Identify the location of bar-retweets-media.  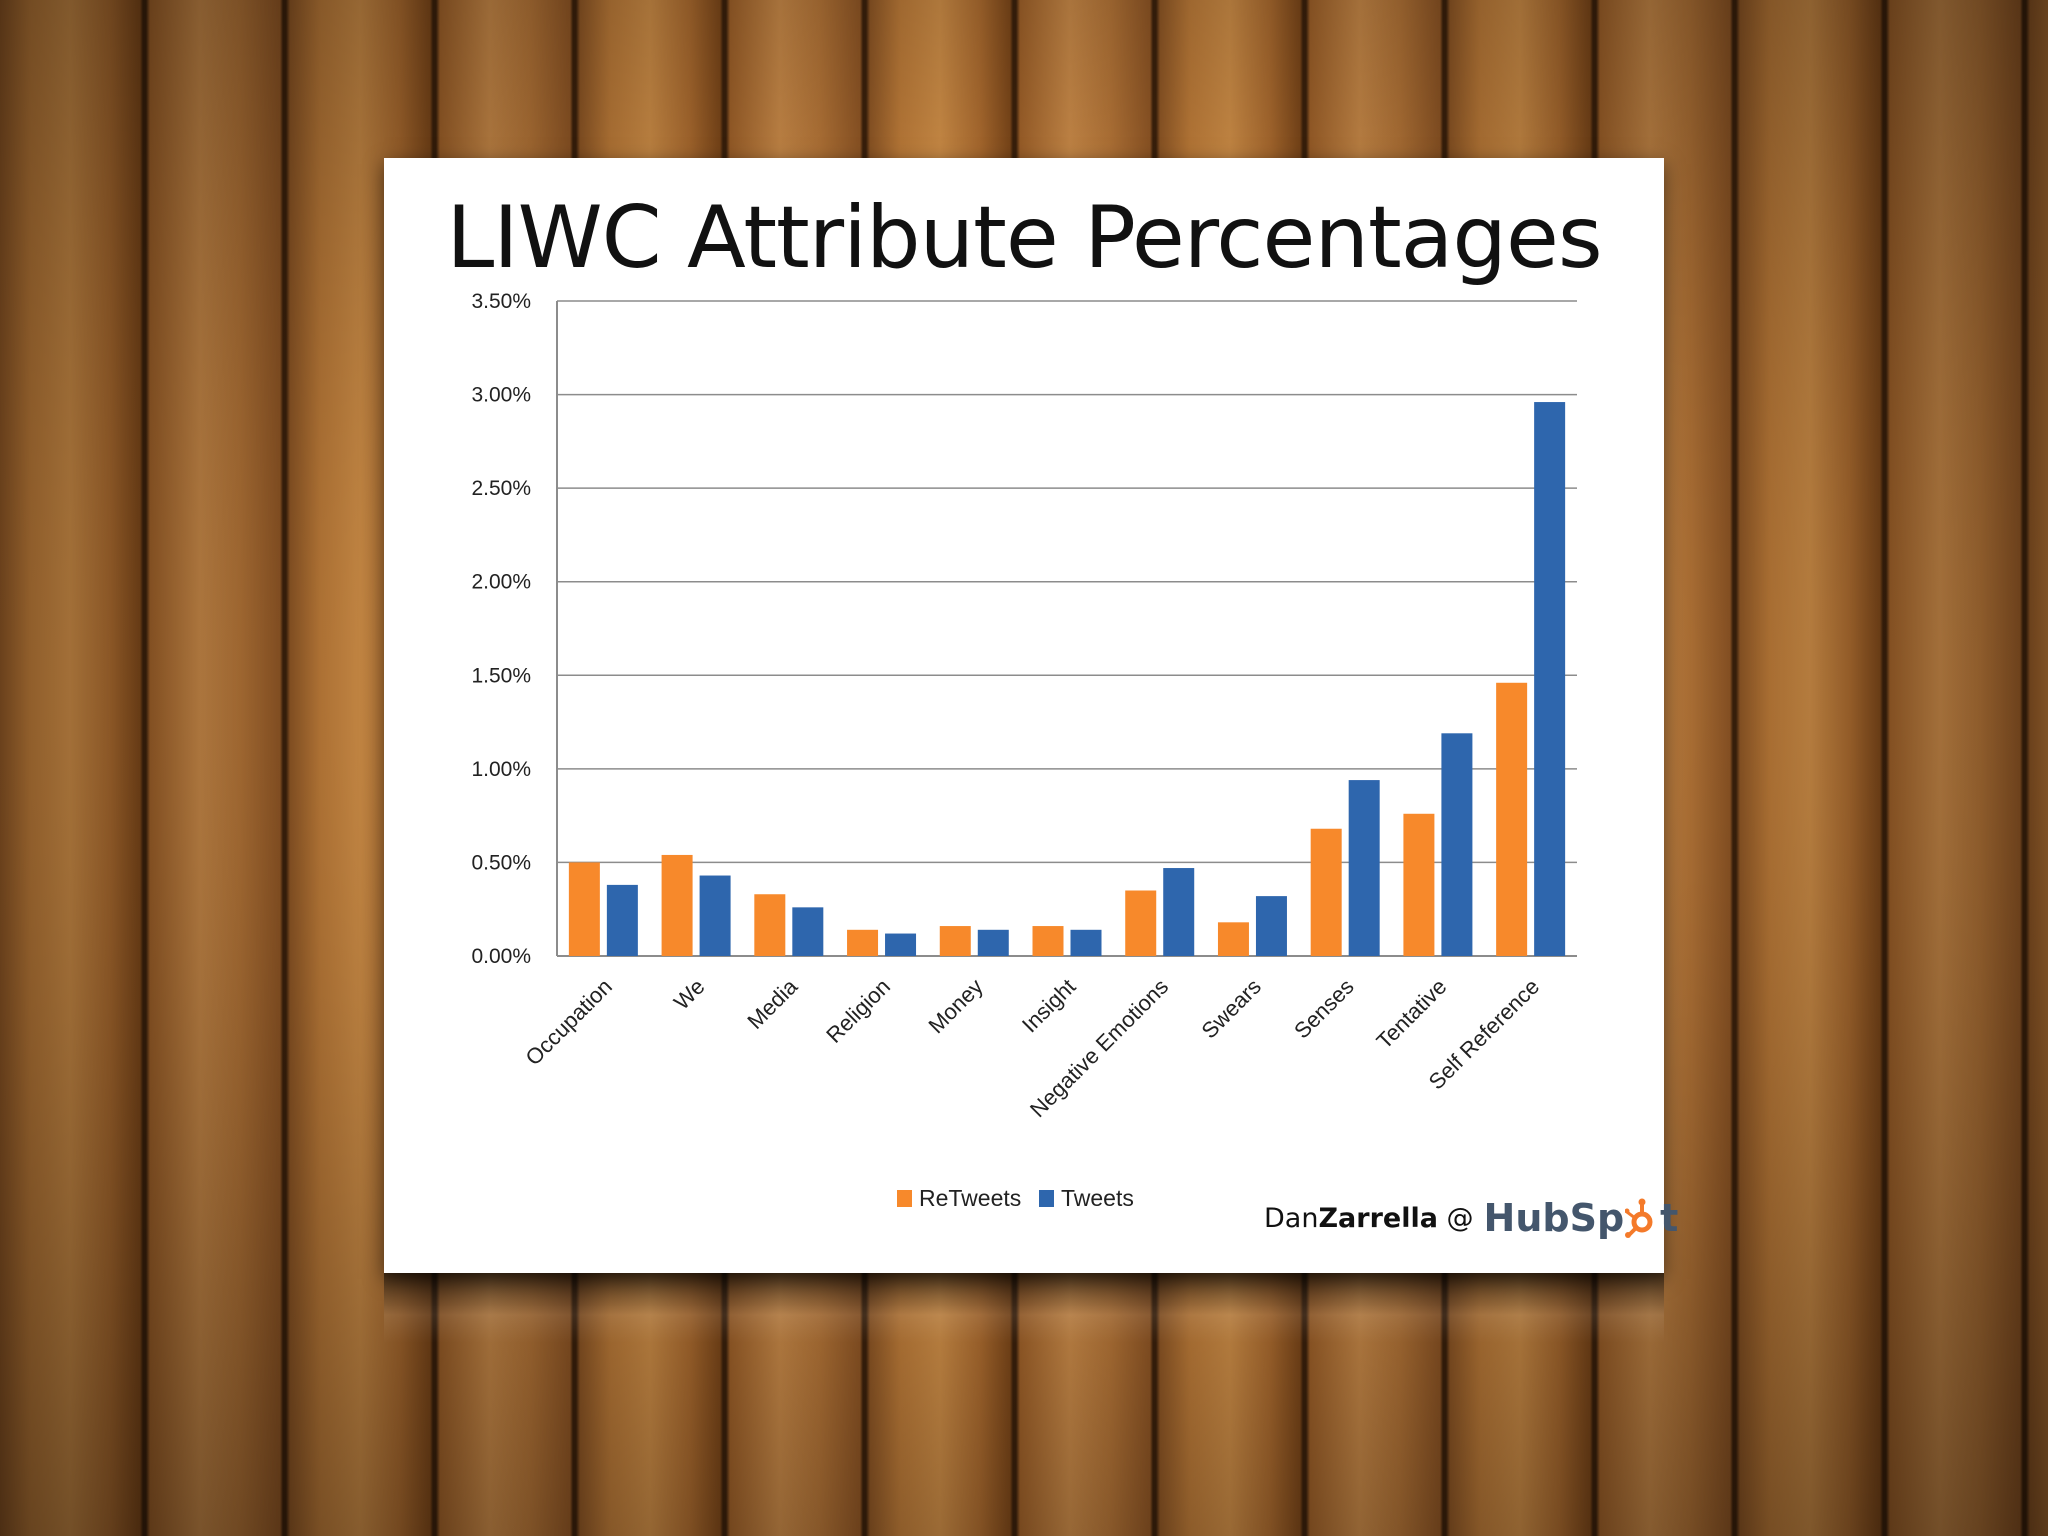
(770, 925).